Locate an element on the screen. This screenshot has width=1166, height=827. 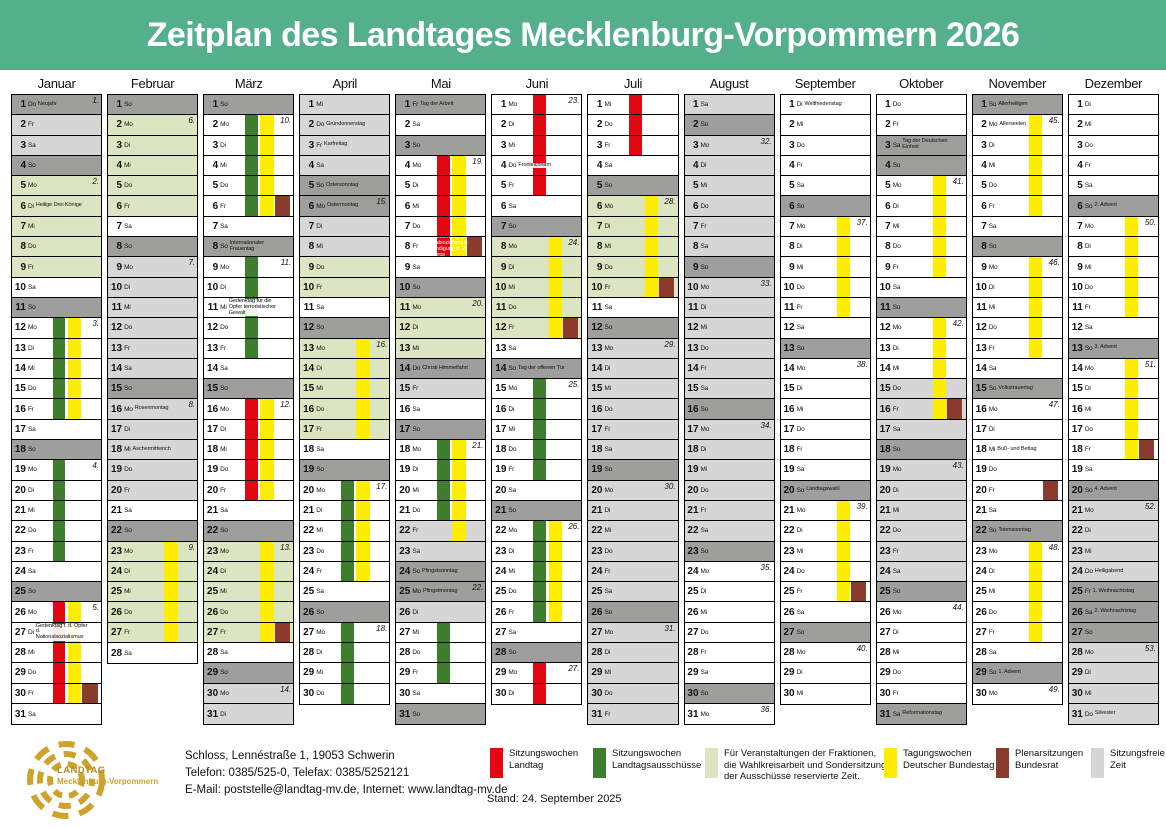
day-cell: 23 Mi is located at coordinates (1113, 551).